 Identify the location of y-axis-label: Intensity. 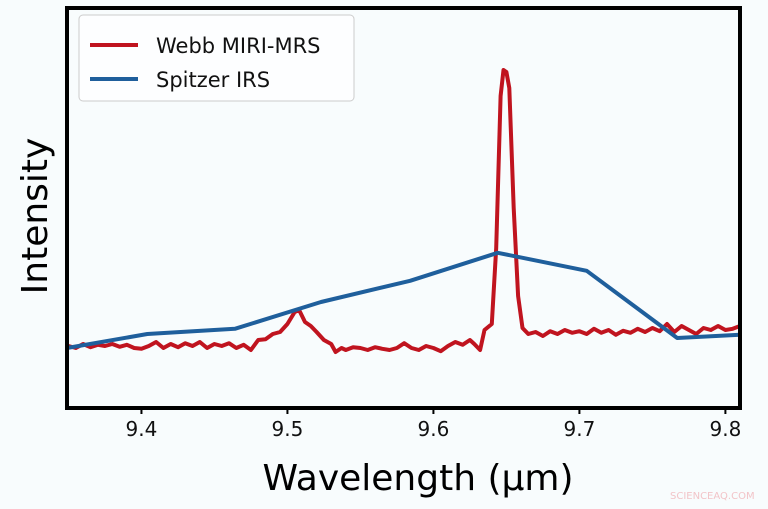
(35, 216).